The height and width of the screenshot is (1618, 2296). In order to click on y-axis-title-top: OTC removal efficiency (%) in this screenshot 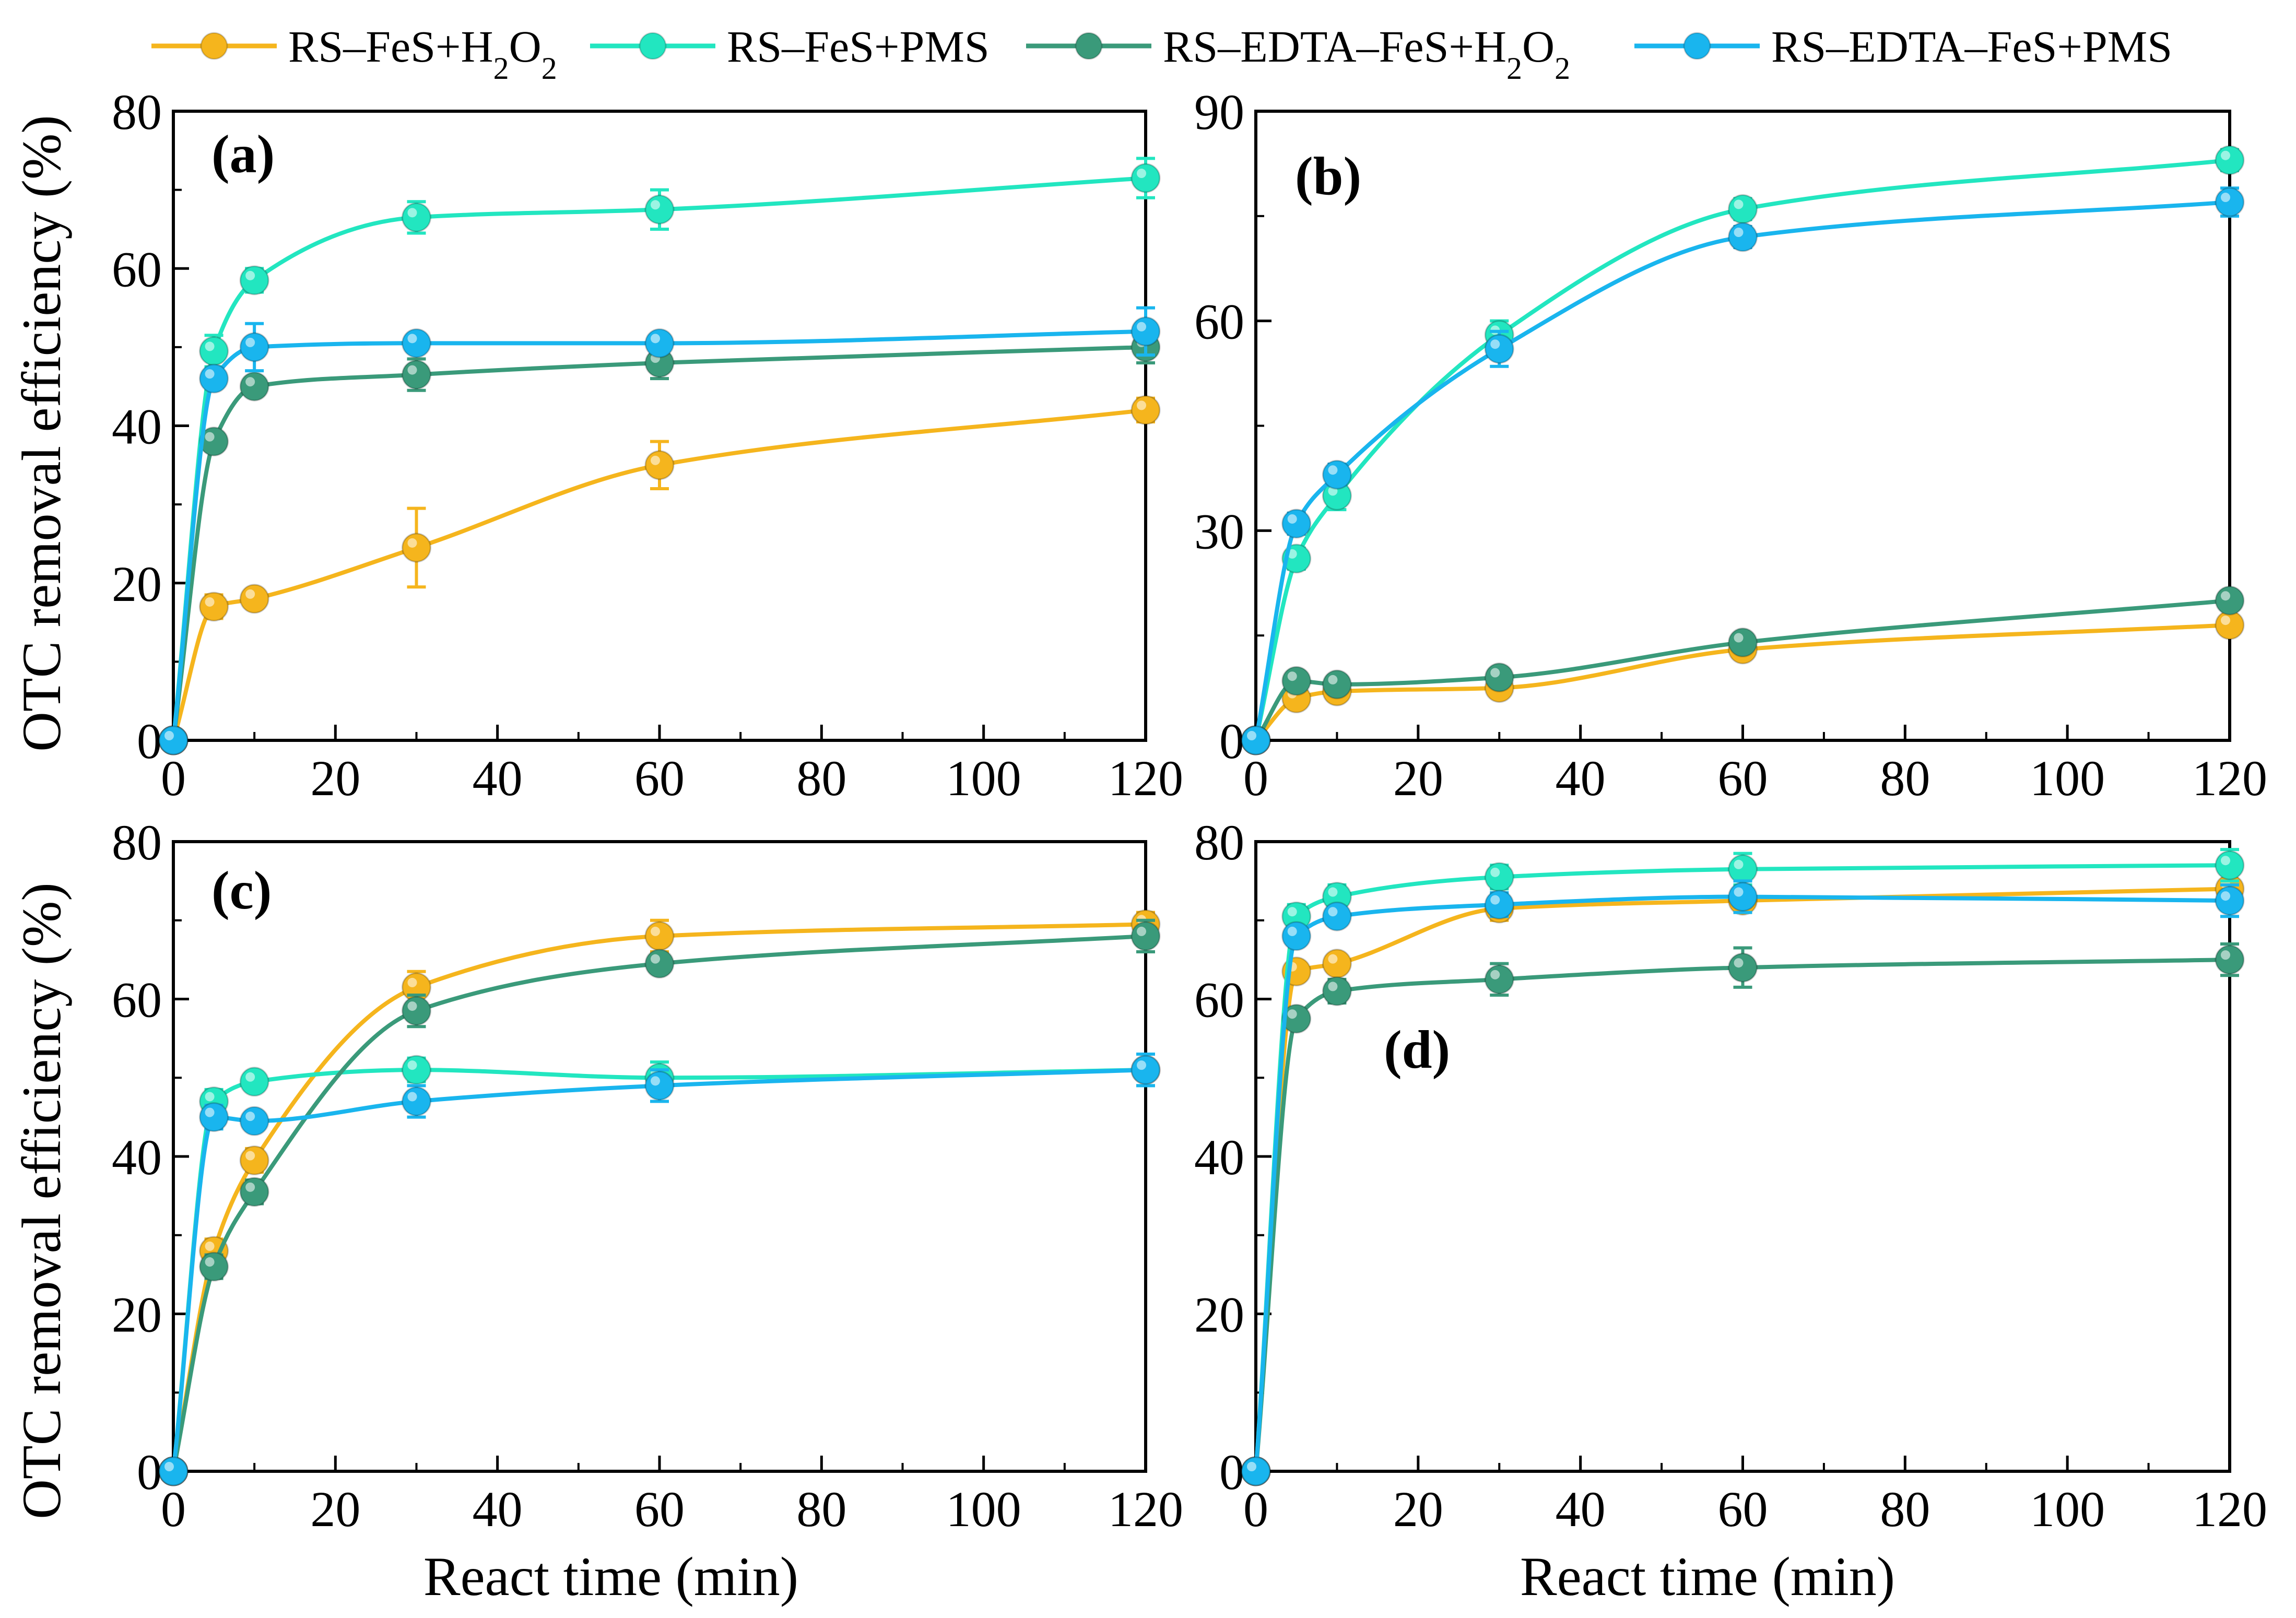, I will do `click(41, 433)`.